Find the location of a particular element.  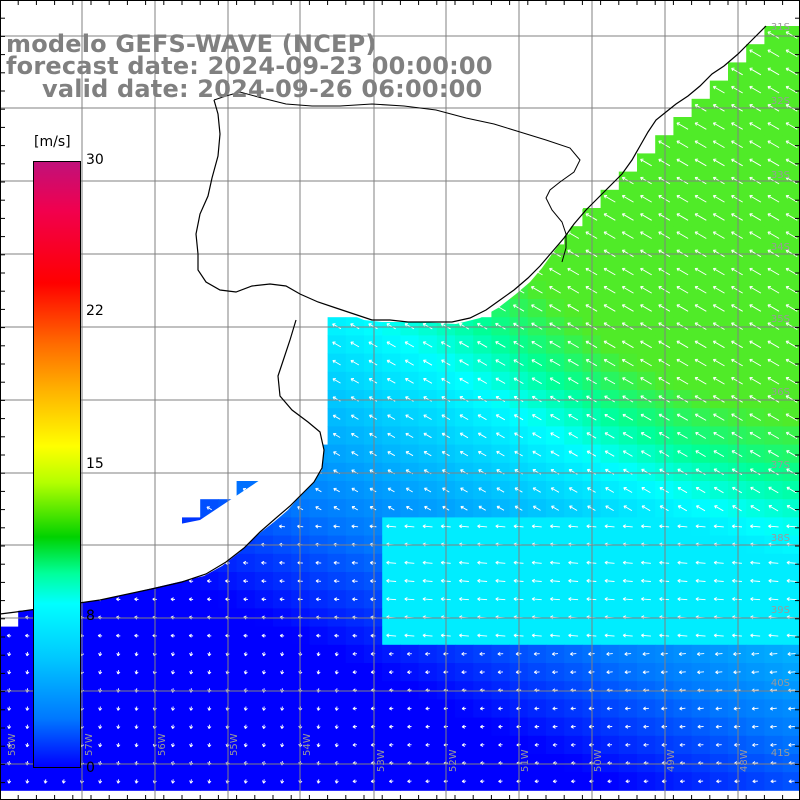

colorbar-tick-label: 8 is located at coordinates (90, 616).